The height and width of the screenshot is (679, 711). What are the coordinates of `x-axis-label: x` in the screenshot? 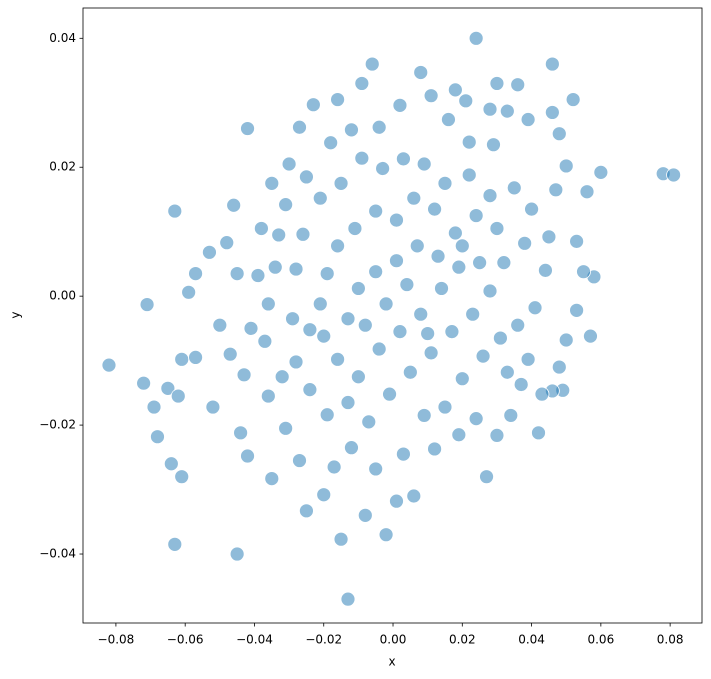 It's located at (391, 662).